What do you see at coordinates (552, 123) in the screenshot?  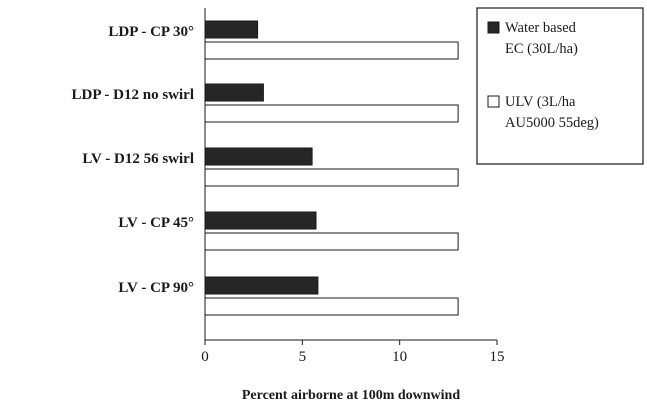 I see `legend-label: AU5000 55deg)` at bounding box center [552, 123].